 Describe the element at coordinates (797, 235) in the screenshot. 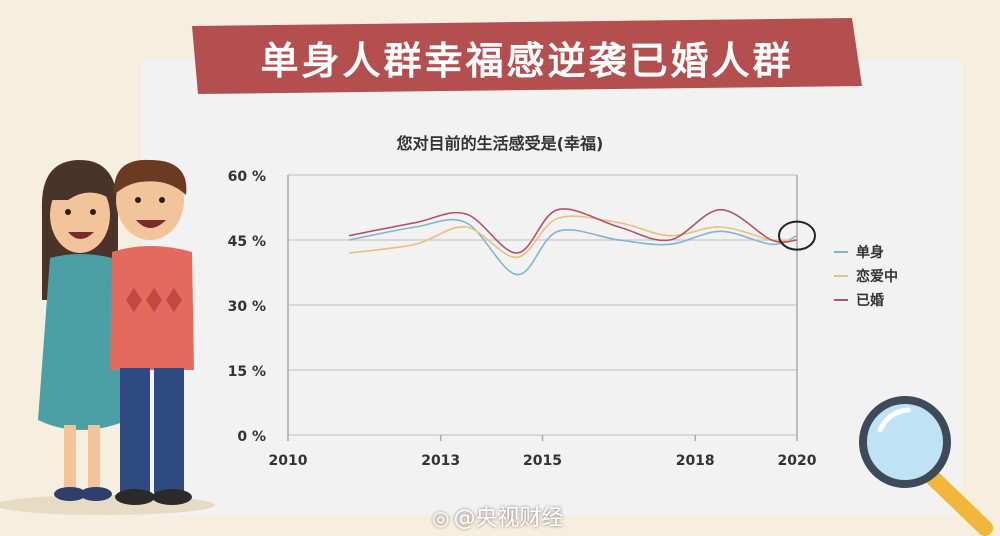

I see `highlight-circle` at that location.